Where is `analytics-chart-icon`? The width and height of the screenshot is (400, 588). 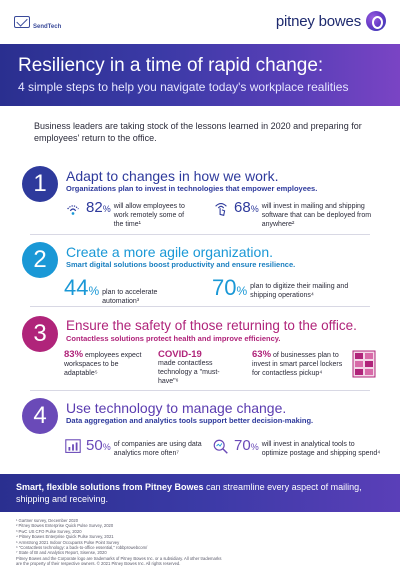 analytics-chart-icon is located at coordinates (73, 446).